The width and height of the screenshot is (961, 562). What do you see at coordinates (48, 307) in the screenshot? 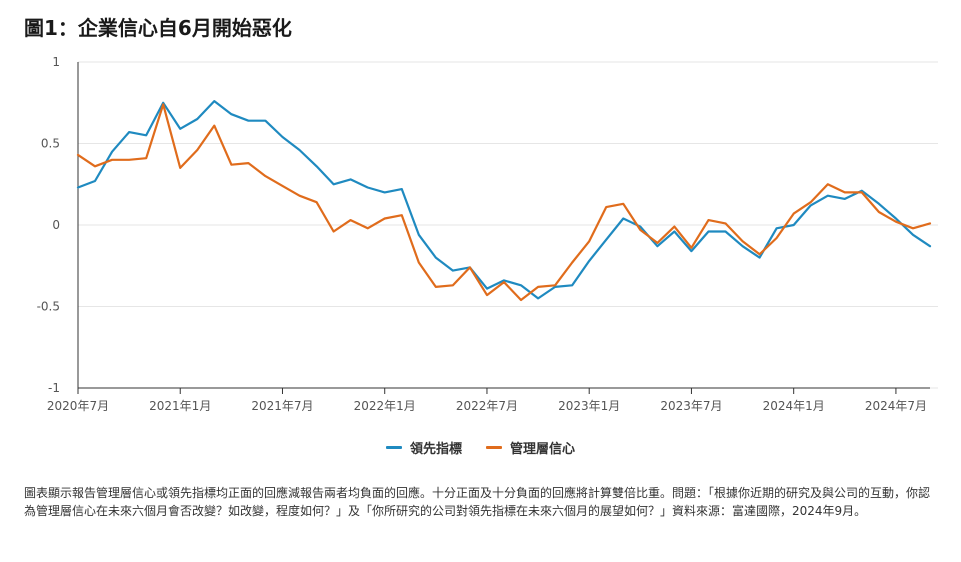
I see `y-tick-label: -0.5` at bounding box center [48, 307].